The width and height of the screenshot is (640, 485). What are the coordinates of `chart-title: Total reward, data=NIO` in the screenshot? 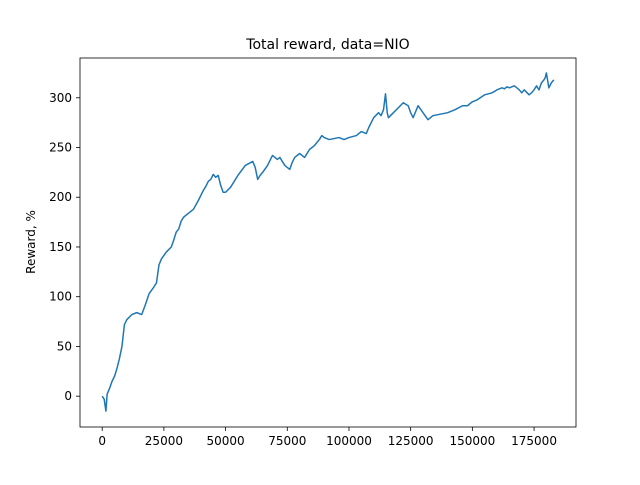 It's located at (327, 45).